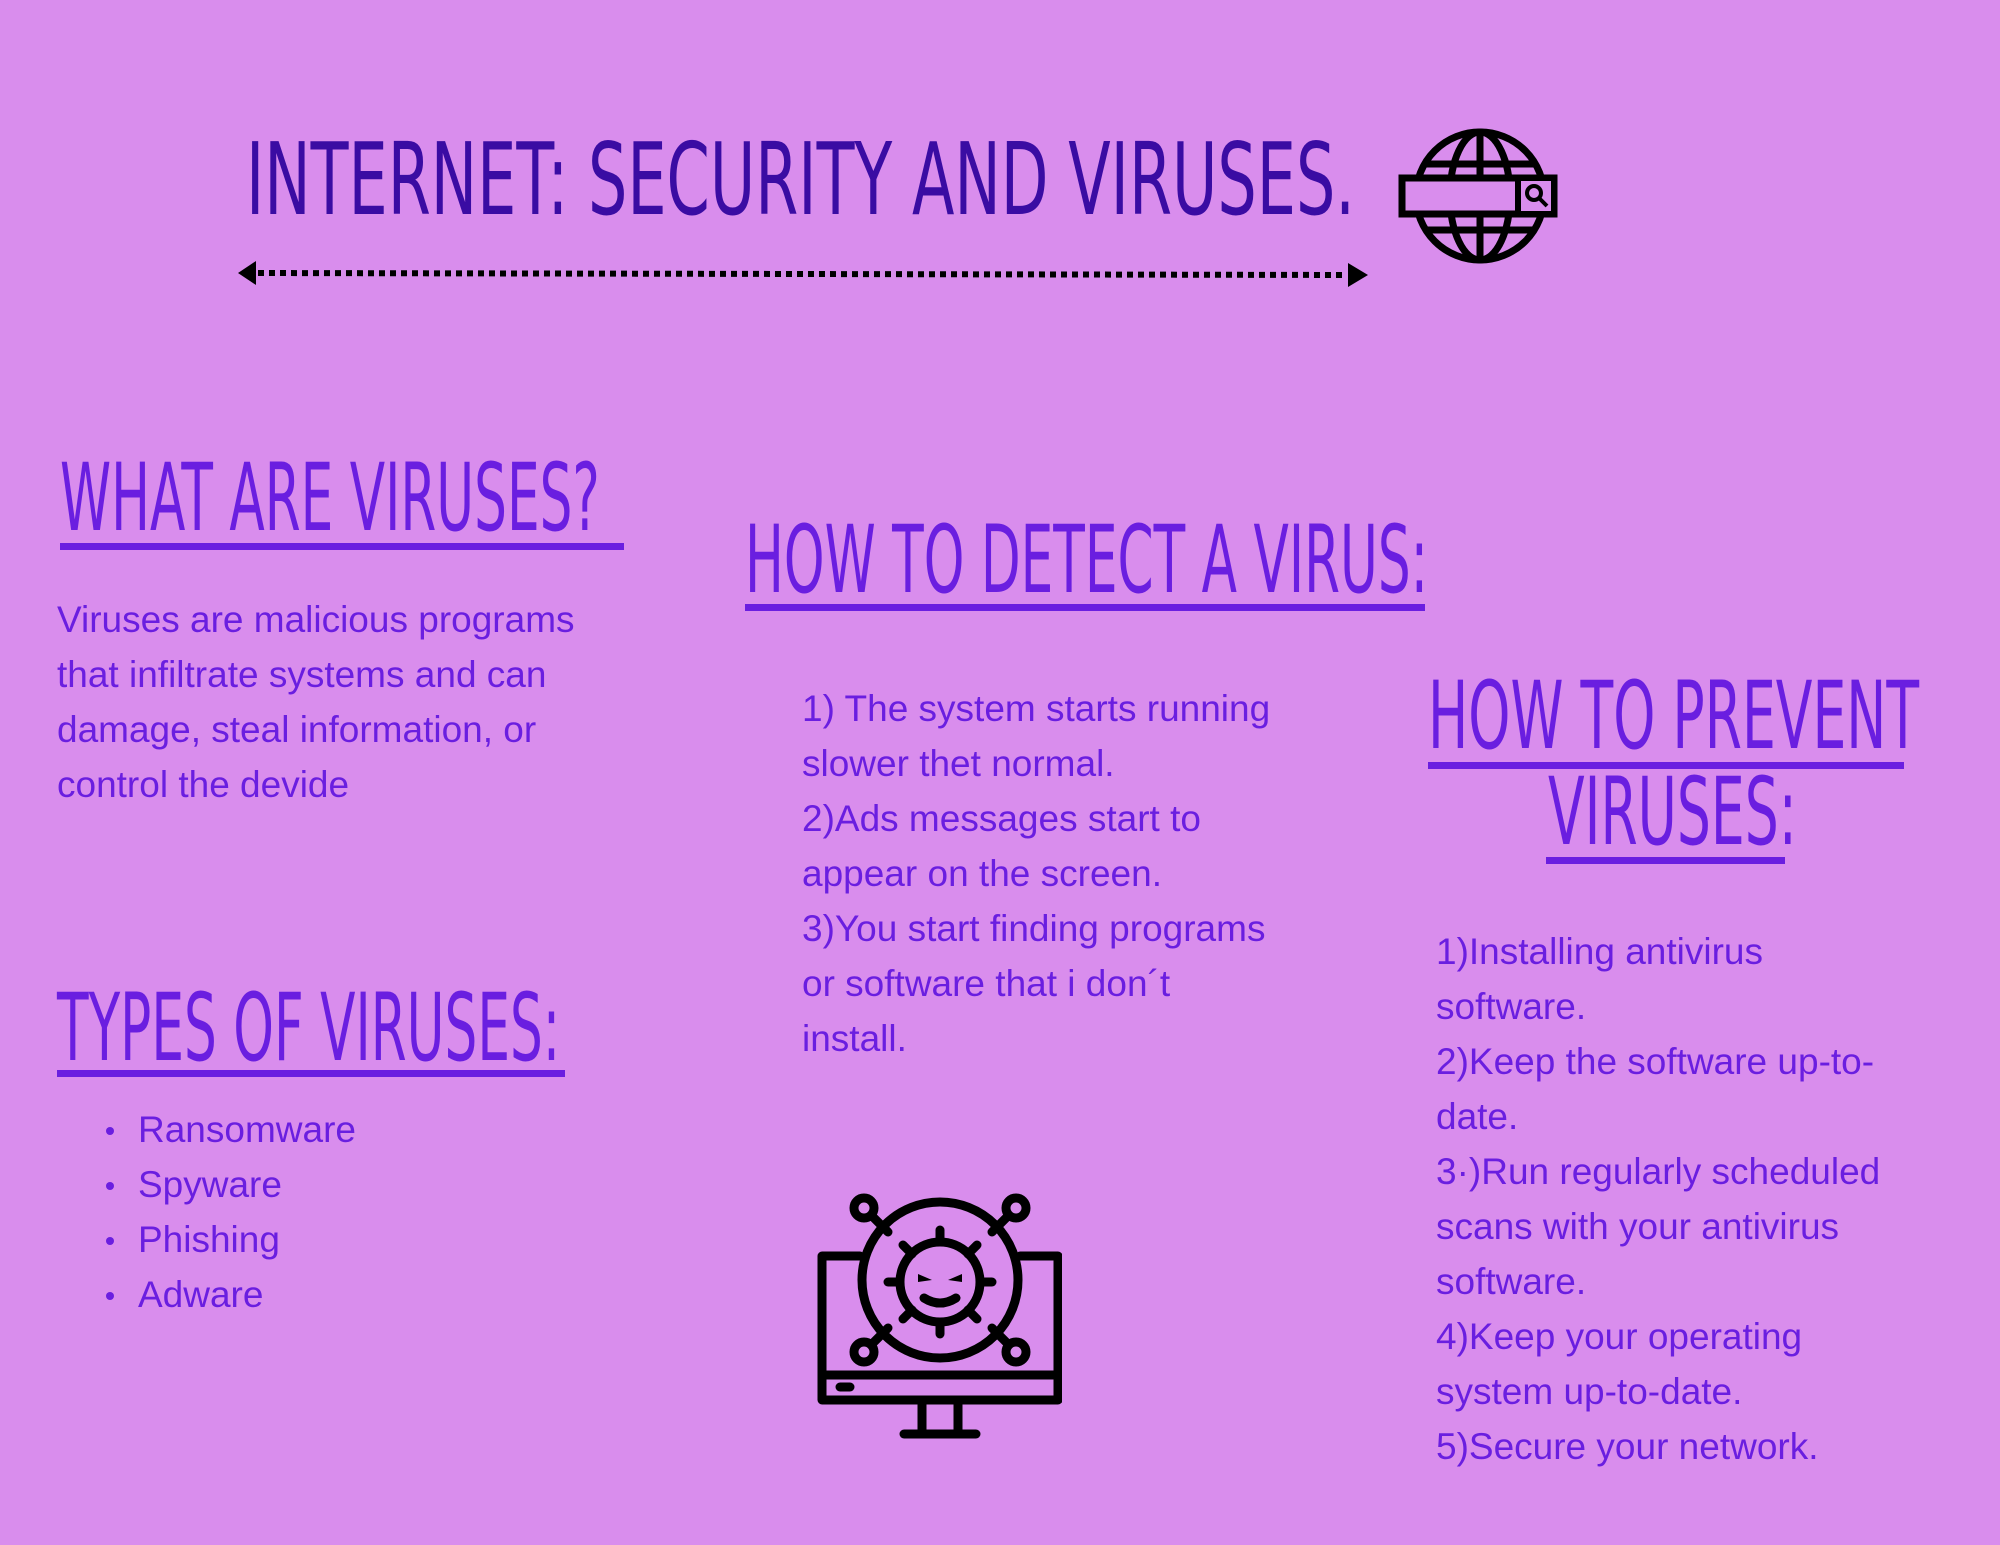  Describe the element at coordinates (982, 873) in the screenshot. I see `detect-line: appear on the screen.` at that location.